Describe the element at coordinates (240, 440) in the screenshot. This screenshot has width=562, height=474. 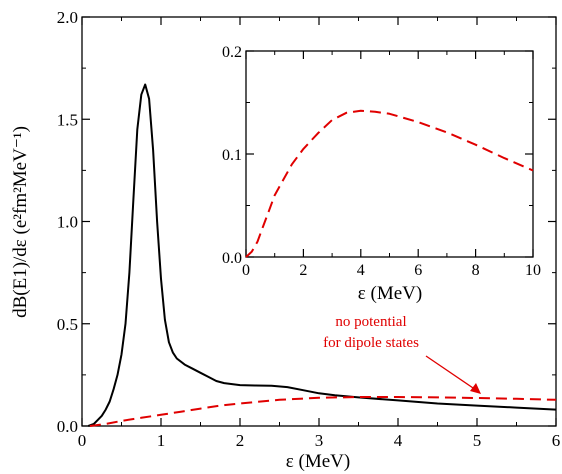
I see `main-xtick-label: 2` at that location.